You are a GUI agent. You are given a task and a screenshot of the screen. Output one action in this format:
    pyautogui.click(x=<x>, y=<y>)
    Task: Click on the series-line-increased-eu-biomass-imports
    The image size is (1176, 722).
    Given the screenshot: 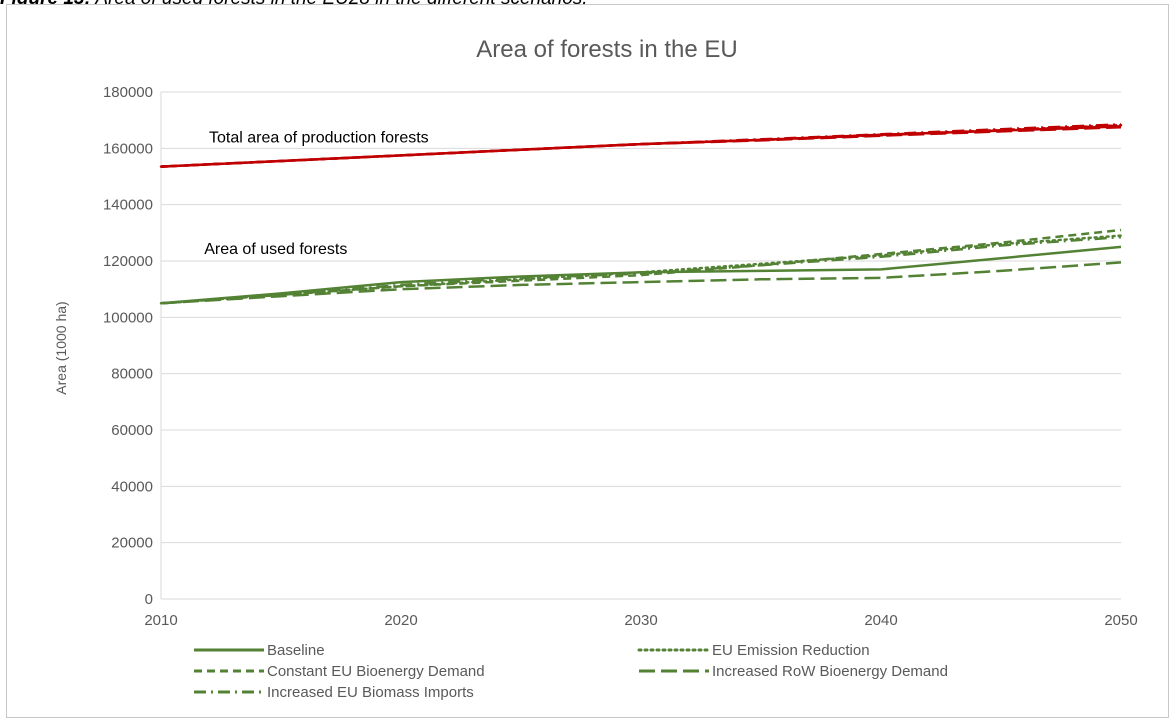 What is the action you would take?
    pyautogui.click(x=641, y=270)
    